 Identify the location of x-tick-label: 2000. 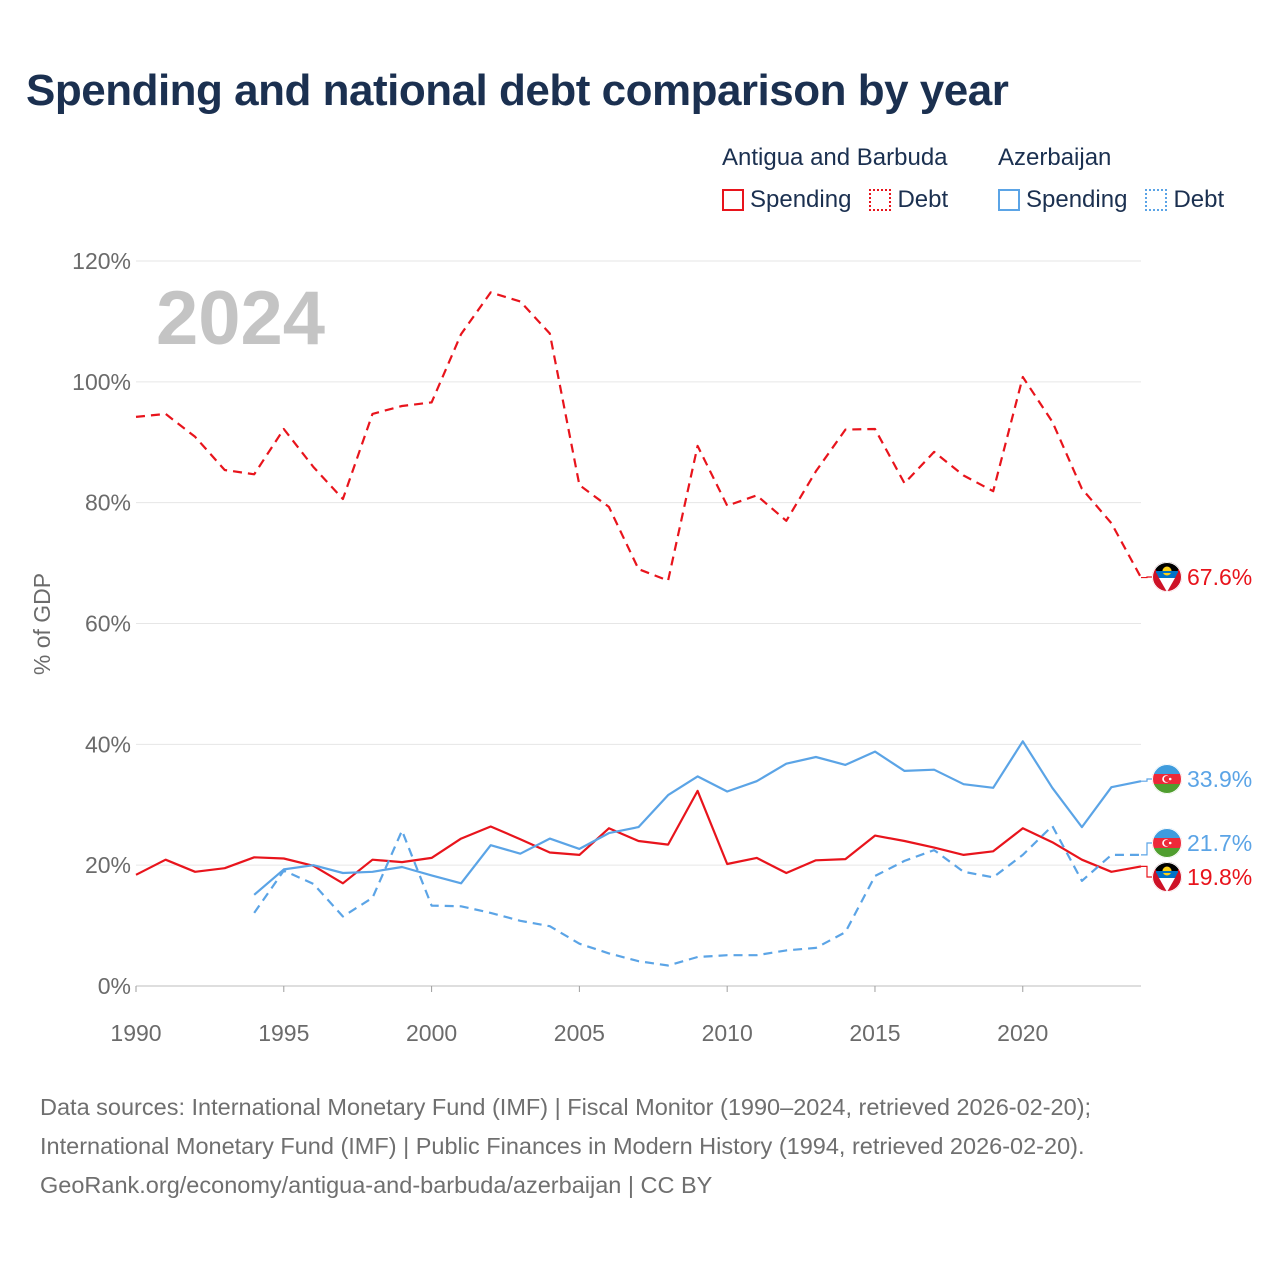
(431, 1033).